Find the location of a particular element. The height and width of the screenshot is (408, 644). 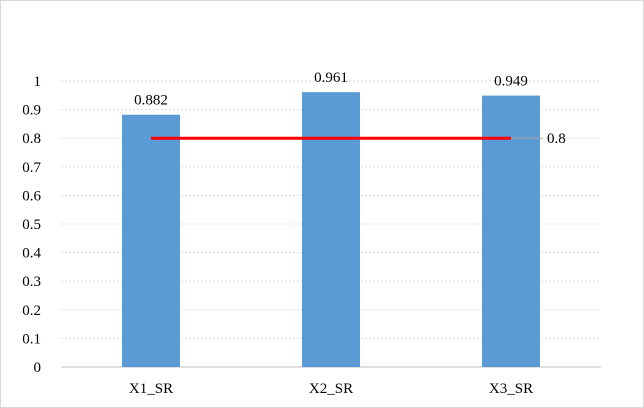

y-tick-label: 0.8 is located at coordinates (31, 139).